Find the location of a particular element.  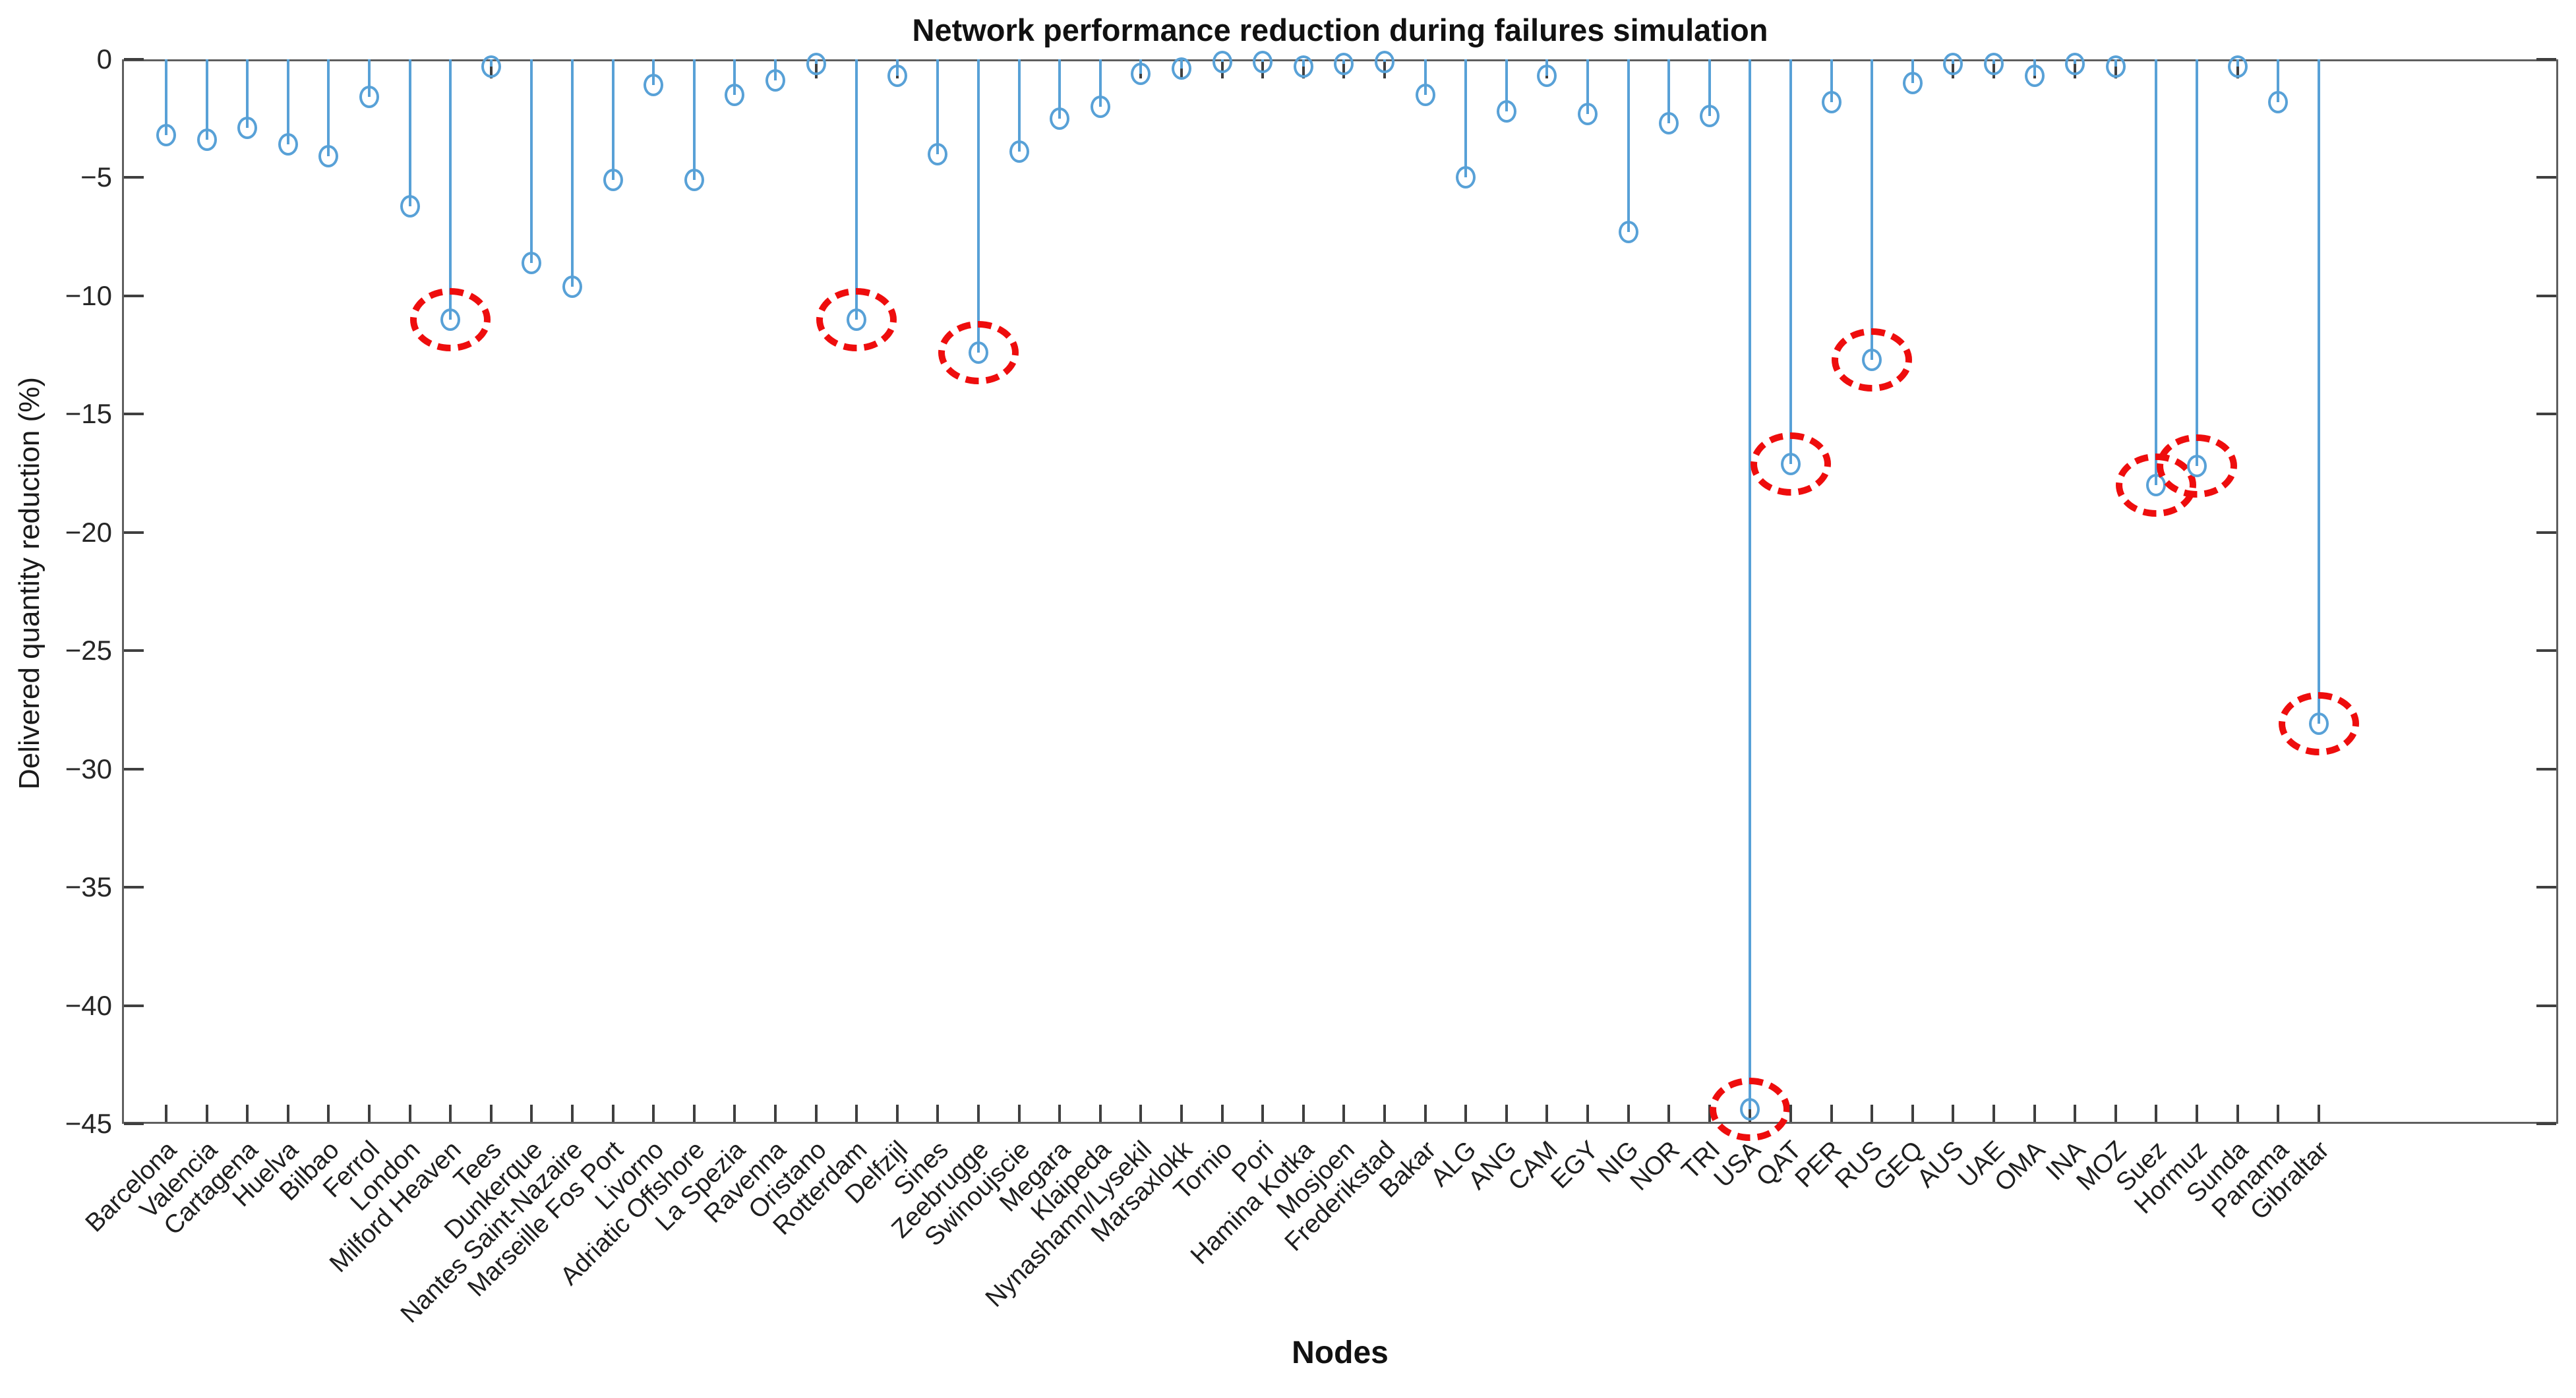

y-tick-label: −40 is located at coordinates (88, 1005).